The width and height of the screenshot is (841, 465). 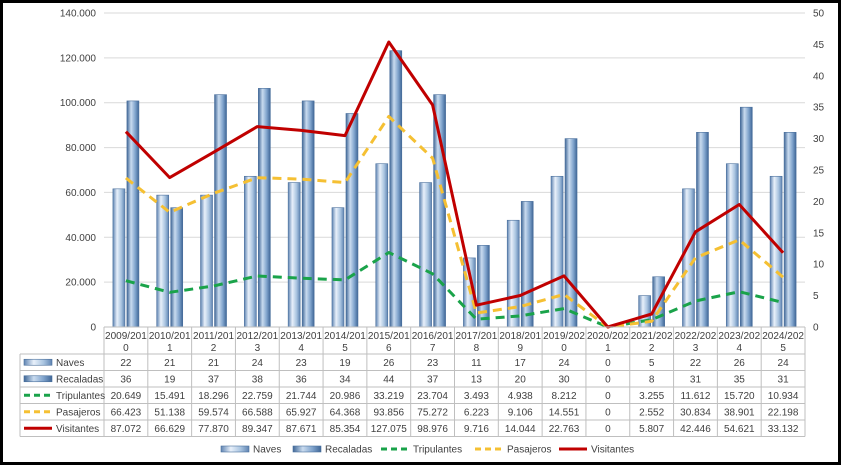 What do you see at coordinates (696, 379) in the screenshot?
I see `table-cell-value: 31` at bounding box center [696, 379].